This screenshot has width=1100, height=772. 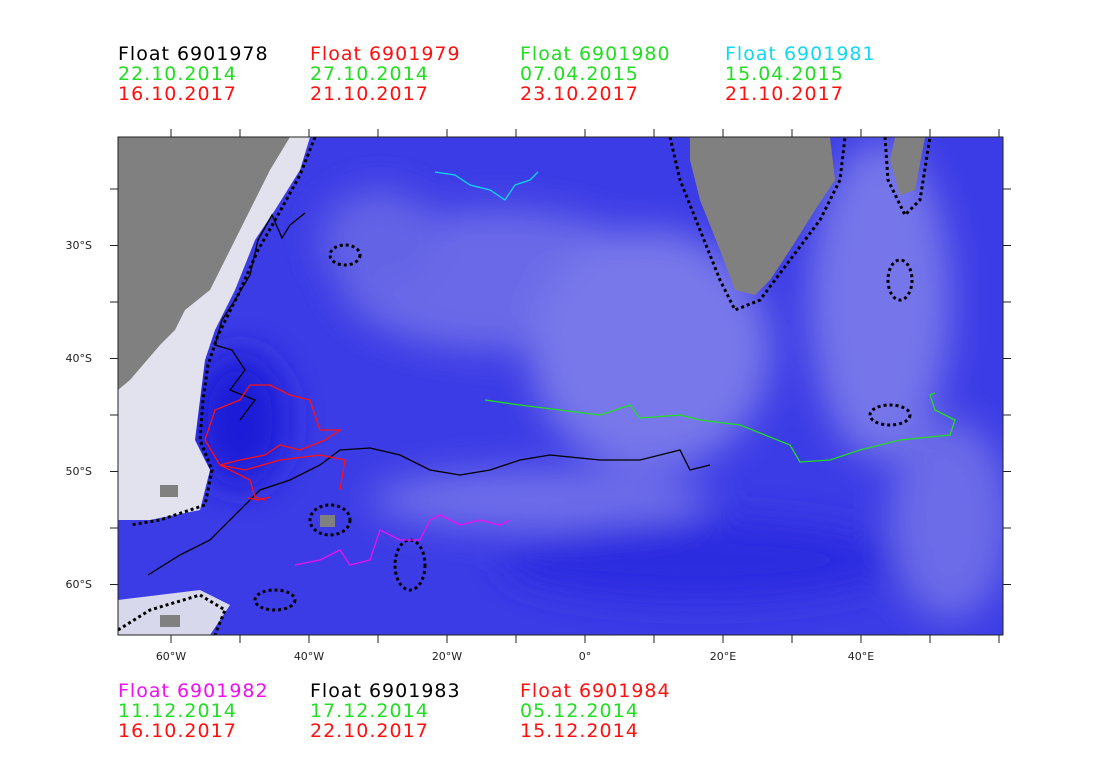 What do you see at coordinates (79, 584) in the screenshot?
I see `y-tick-label: 60°S` at bounding box center [79, 584].